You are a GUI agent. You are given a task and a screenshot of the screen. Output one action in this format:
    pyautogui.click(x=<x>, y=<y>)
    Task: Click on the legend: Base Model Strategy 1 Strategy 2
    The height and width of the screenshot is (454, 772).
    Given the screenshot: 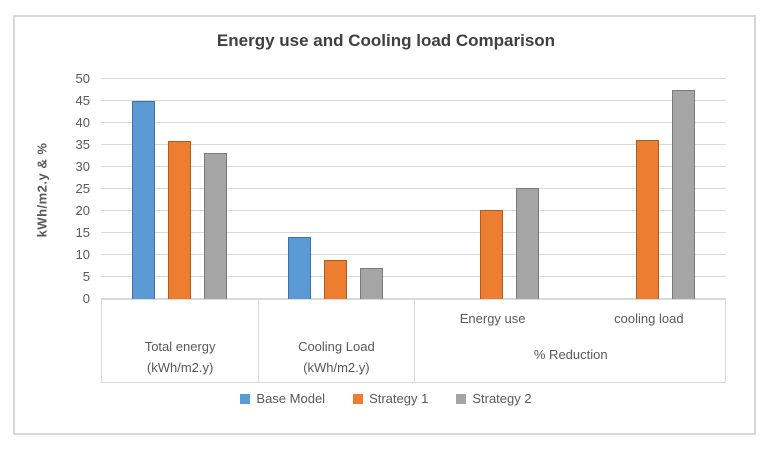 What is the action you would take?
    pyautogui.click(x=386, y=398)
    